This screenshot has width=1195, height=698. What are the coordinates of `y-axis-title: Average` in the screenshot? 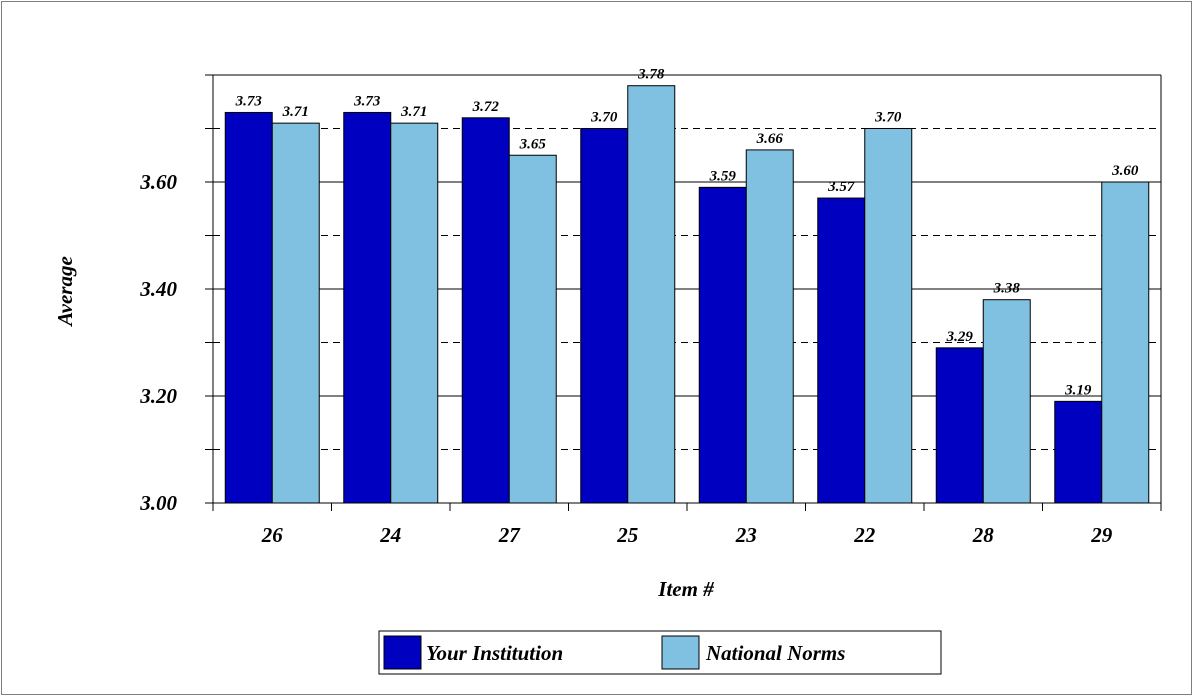 It's located at (65, 292).